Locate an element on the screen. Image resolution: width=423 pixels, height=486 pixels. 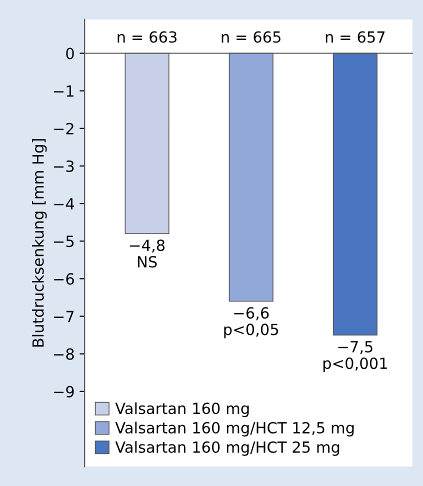
data-label: −4,8 NS is located at coordinates (147, 254).